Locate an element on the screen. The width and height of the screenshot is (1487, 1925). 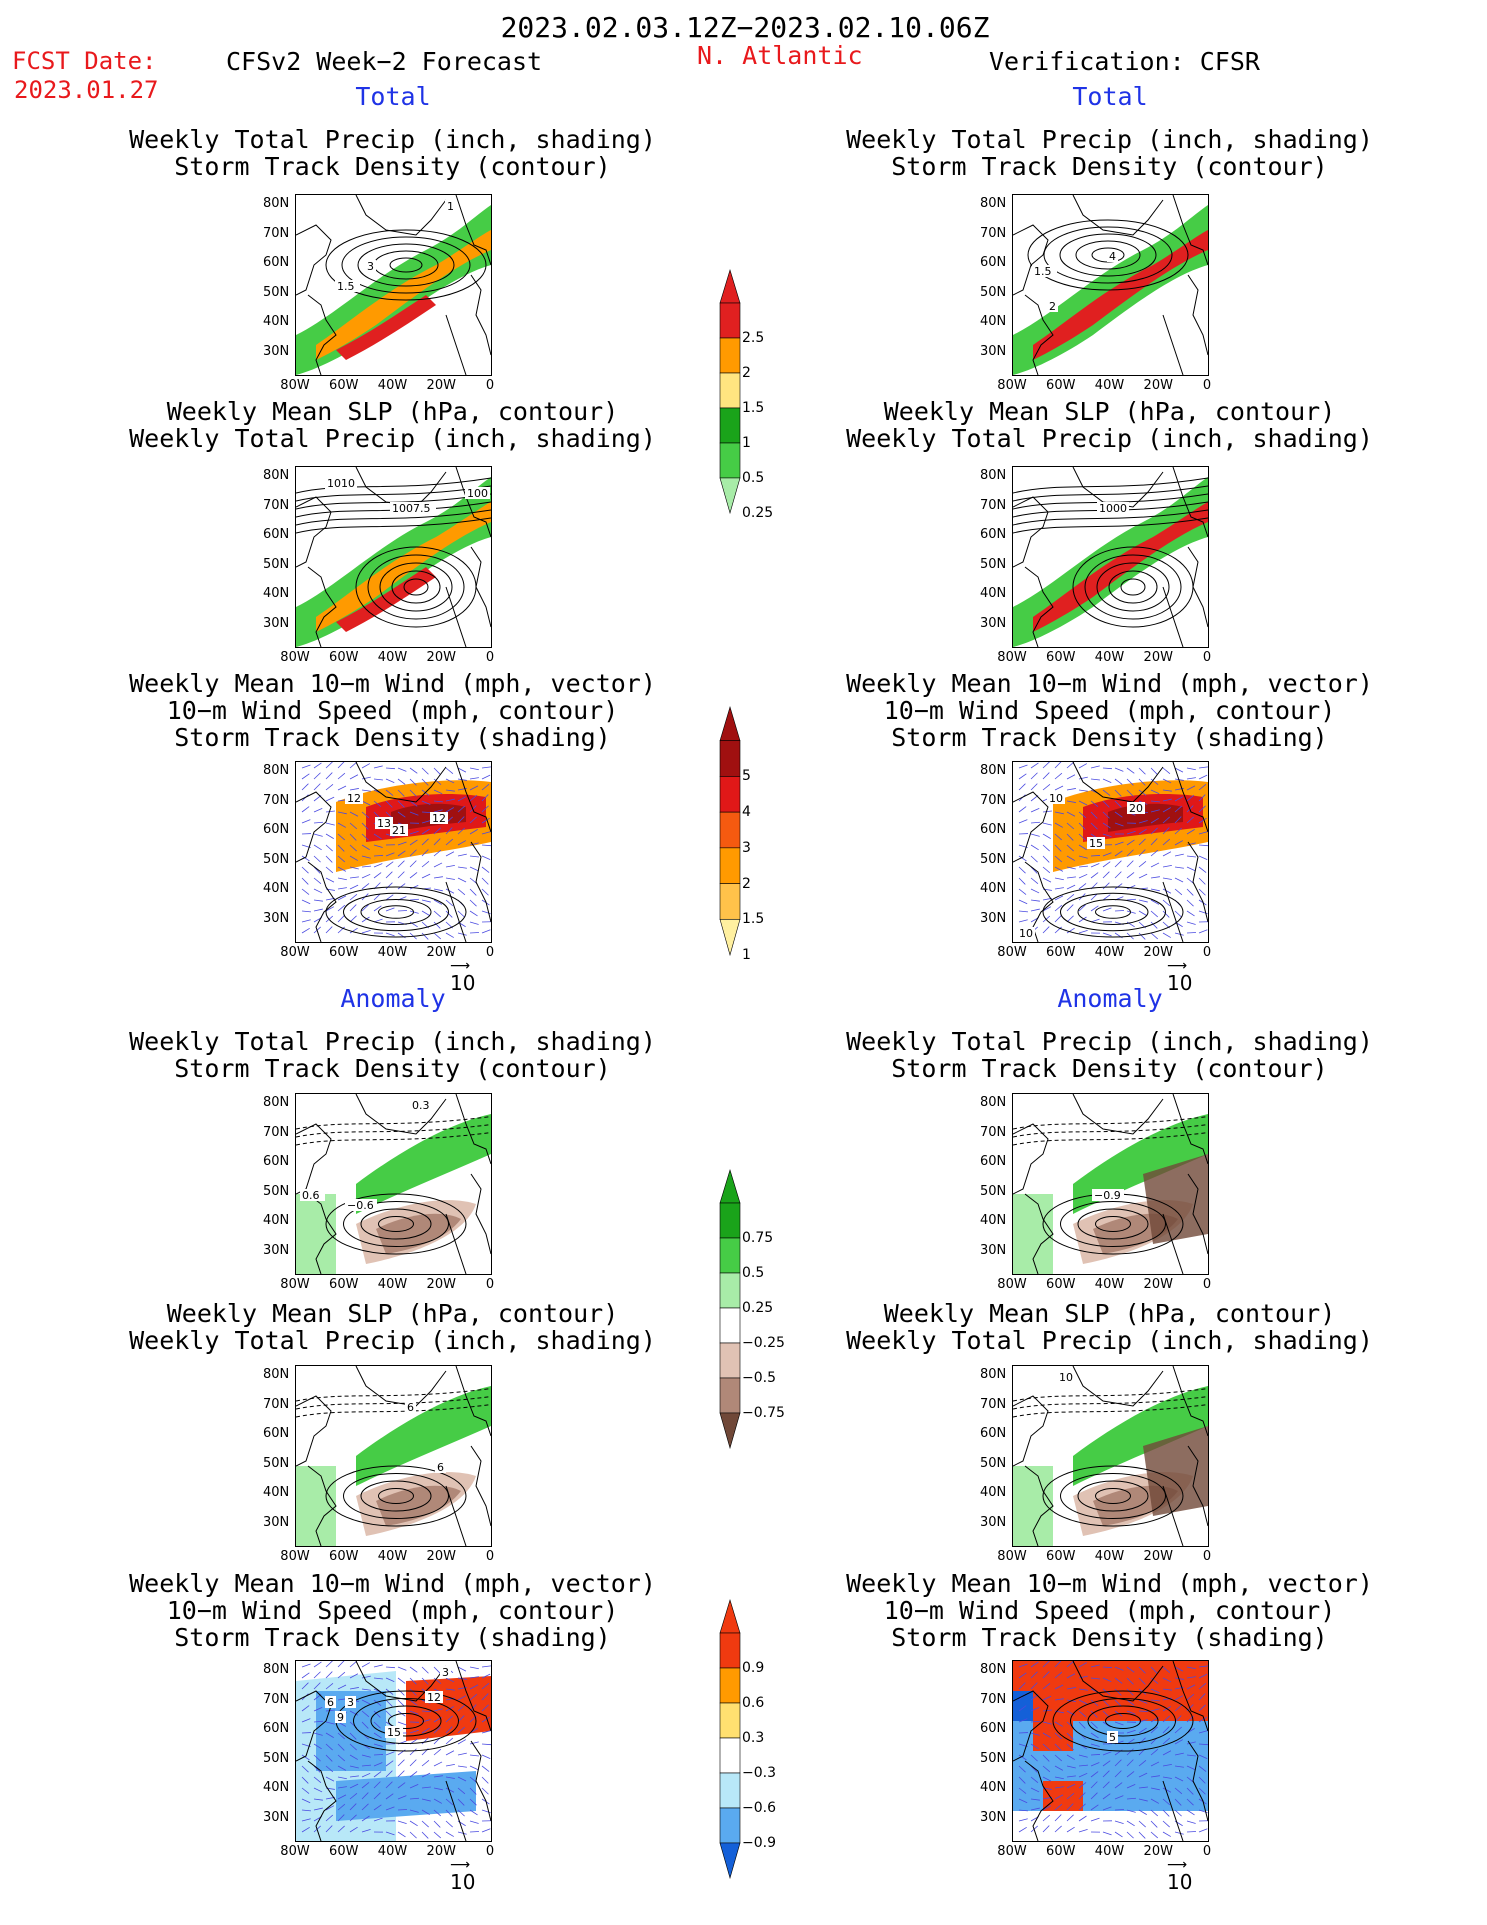
vector-reference: ⟶ 10 is located at coordinates (1179, 977).